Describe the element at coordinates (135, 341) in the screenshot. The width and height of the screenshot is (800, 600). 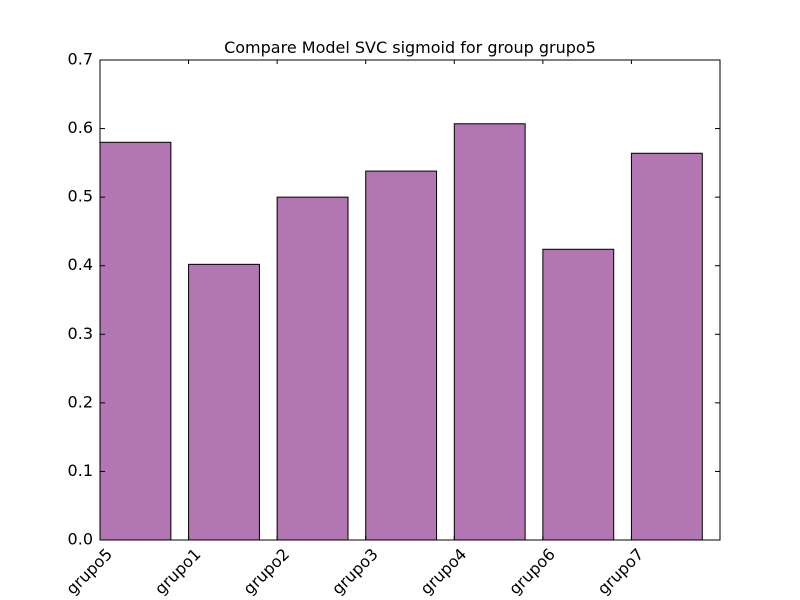
I see `bar-grupo5` at that location.